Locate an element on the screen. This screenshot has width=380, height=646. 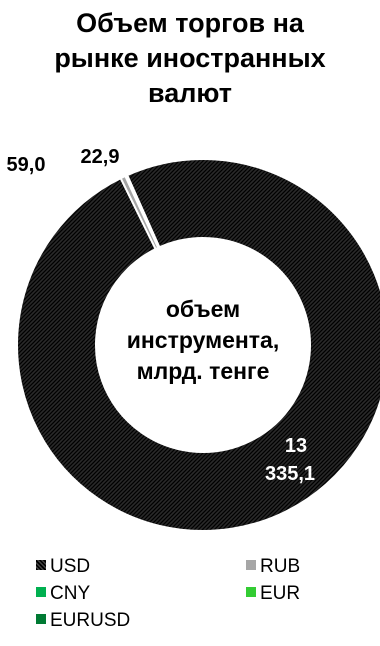
data-label-usd: 335,1 is located at coordinates (290, 474).